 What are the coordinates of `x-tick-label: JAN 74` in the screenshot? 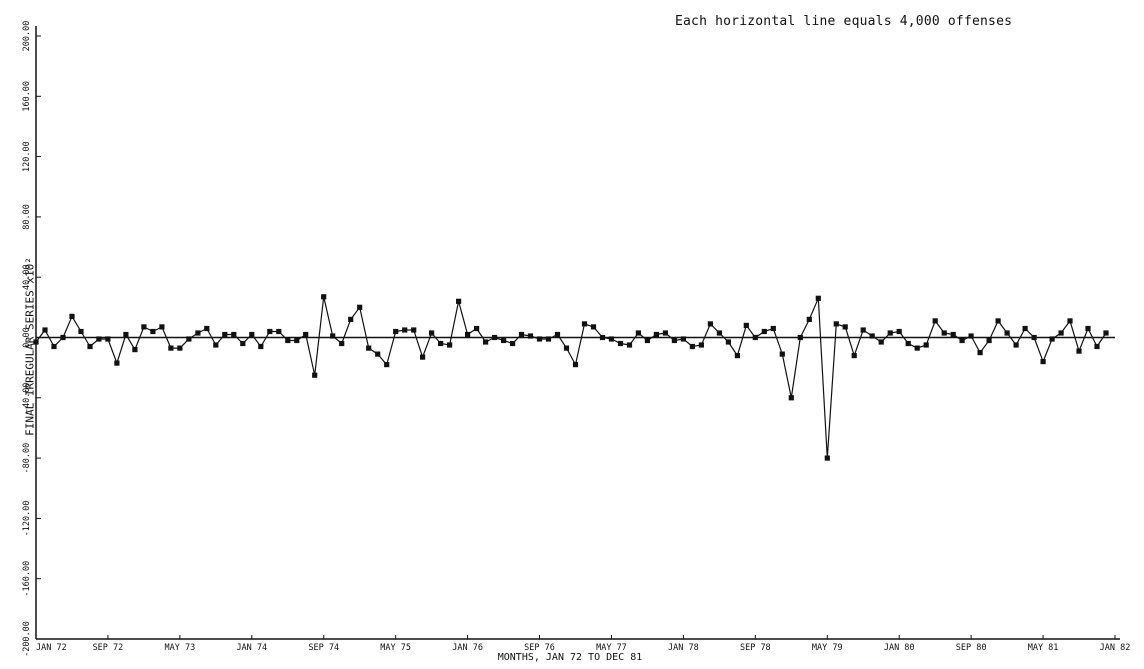 It's located at (251, 648).